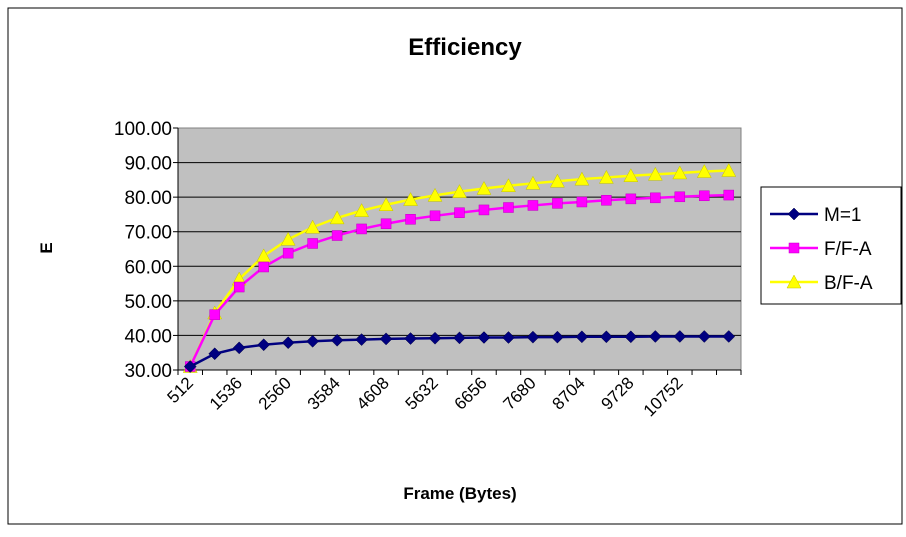  Describe the element at coordinates (148, 371) in the screenshot. I see `y-tick-label: 30.00` at that location.